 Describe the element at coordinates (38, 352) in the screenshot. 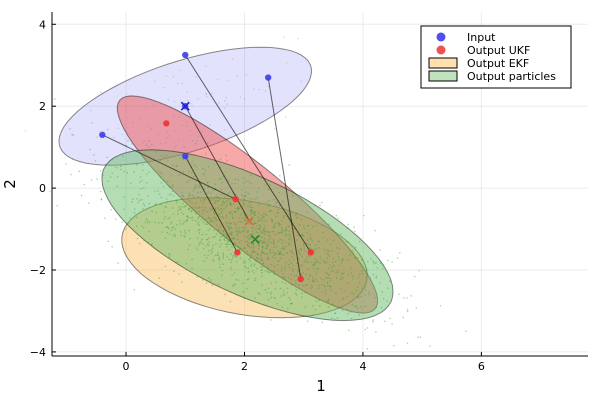

I see `y-tick-label: −4` at that location.